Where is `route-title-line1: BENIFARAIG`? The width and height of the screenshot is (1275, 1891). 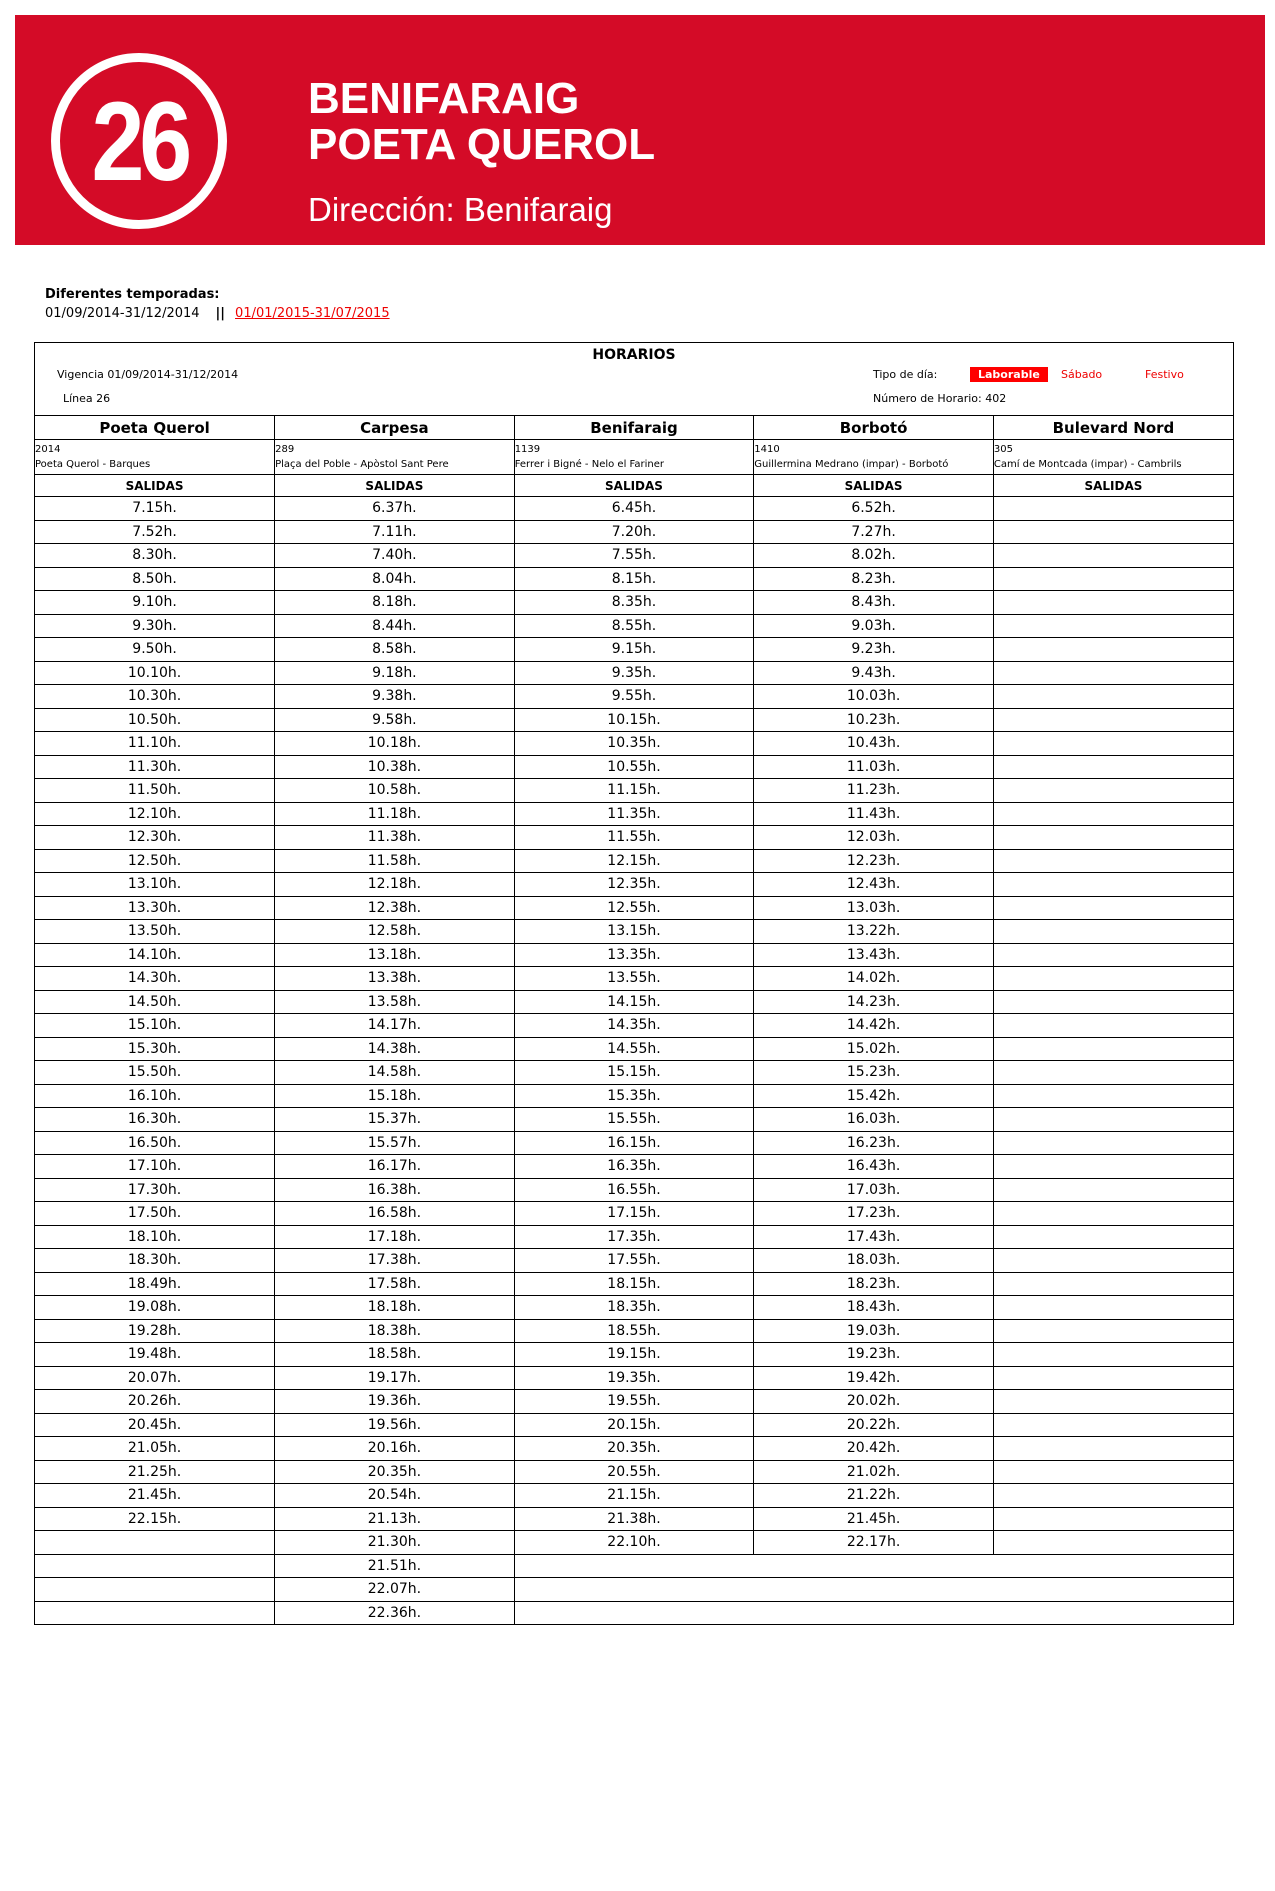
route-title-line1: BENIFARAIG is located at coordinates (444, 98).